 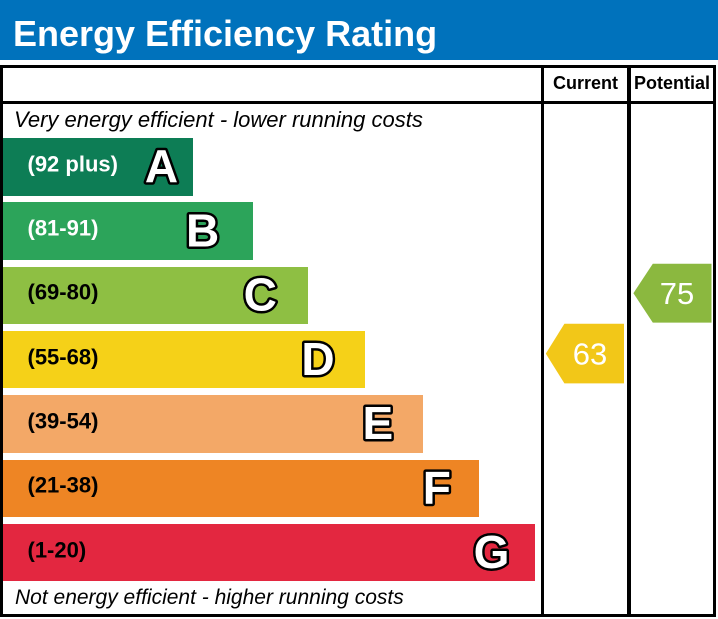 What do you see at coordinates (492, 552) in the screenshot?
I see `svg-text: G` at bounding box center [492, 552].